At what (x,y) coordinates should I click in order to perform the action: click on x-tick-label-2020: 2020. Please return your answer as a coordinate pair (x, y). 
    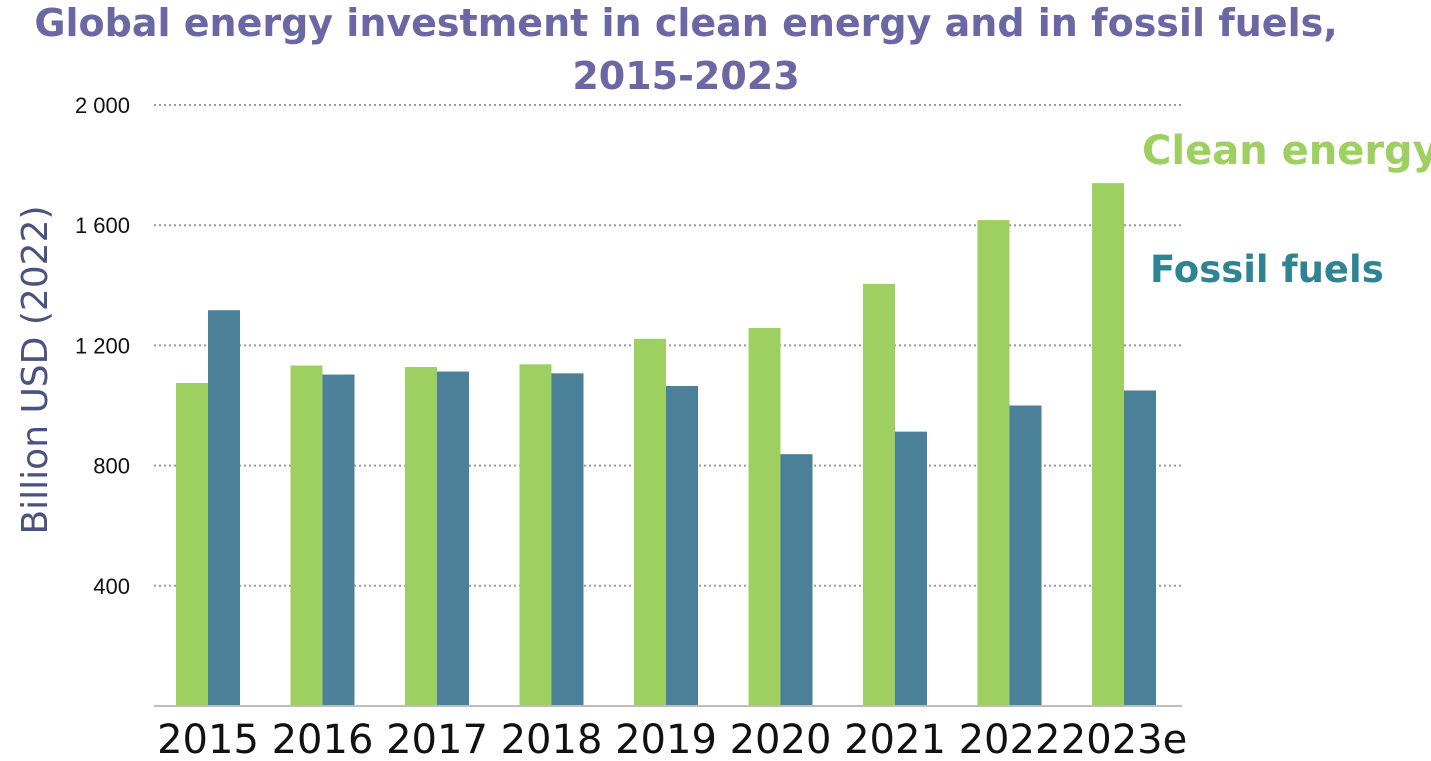
    Looking at the image, I should click on (781, 739).